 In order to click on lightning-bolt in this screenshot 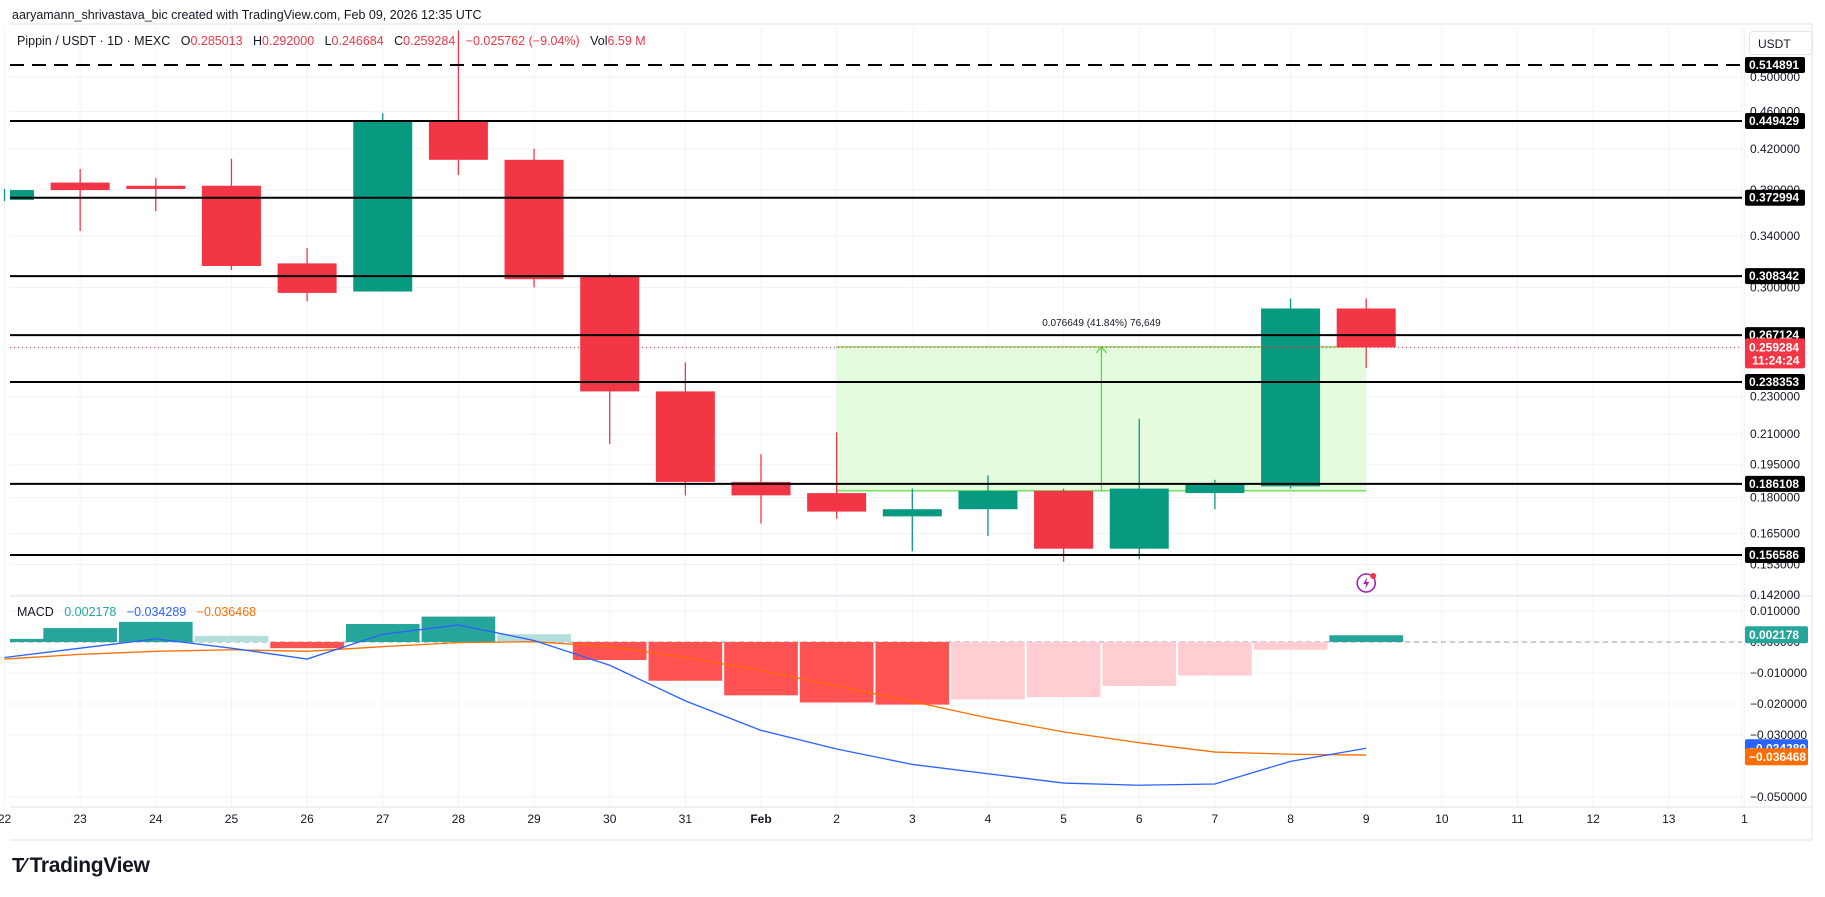, I will do `click(1366, 583)`.